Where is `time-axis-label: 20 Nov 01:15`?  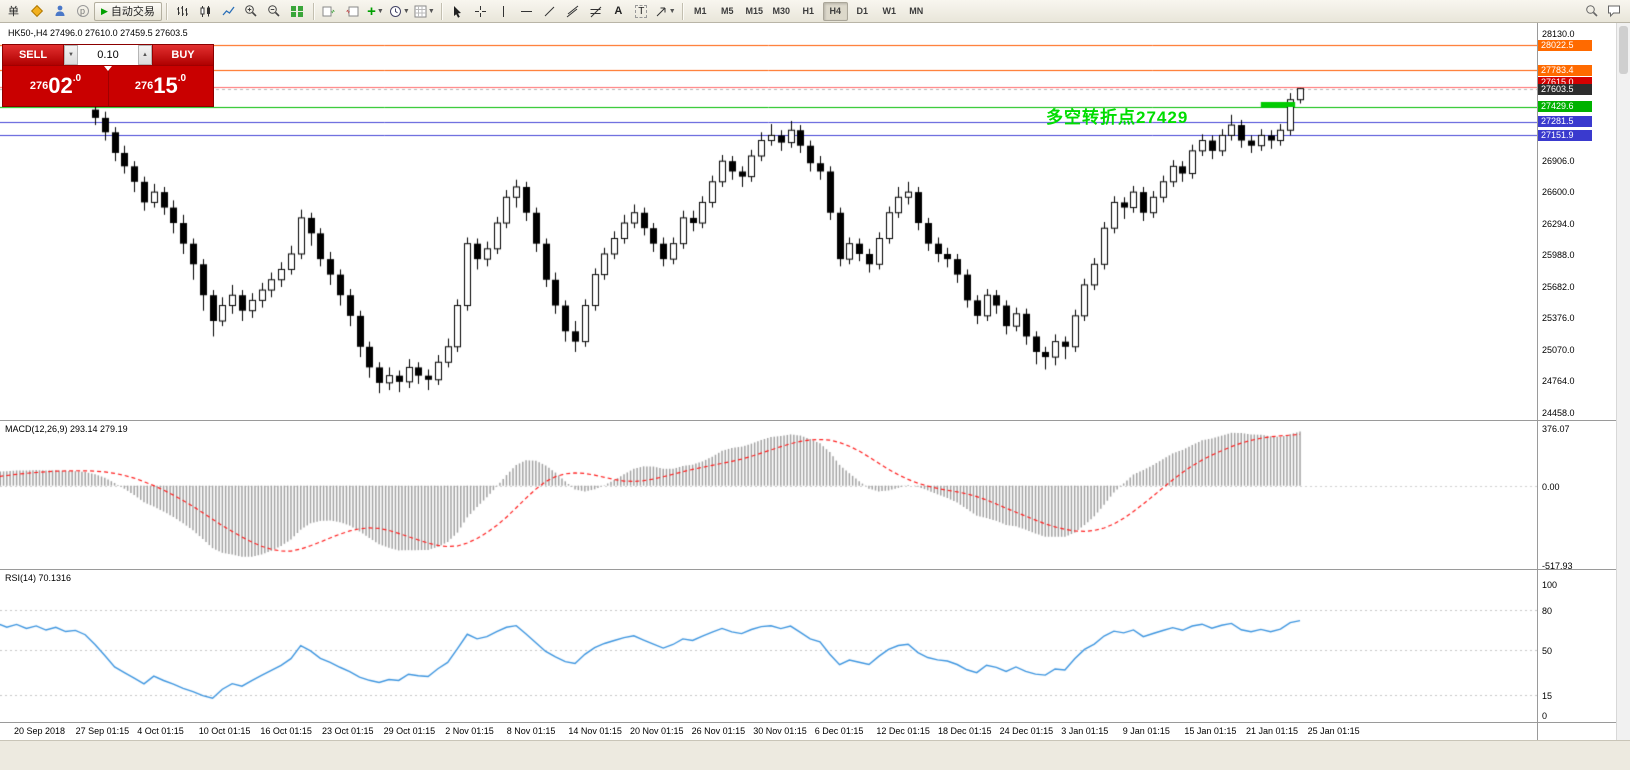
time-axis-label: 20 Nov 01:15 is located at coordinates (657, 731).